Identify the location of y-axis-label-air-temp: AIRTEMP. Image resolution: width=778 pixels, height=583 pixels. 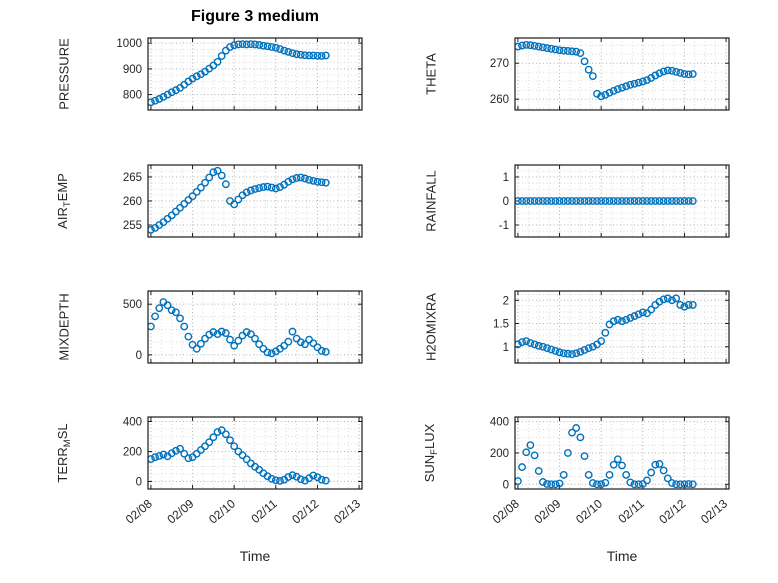
(64, 201).